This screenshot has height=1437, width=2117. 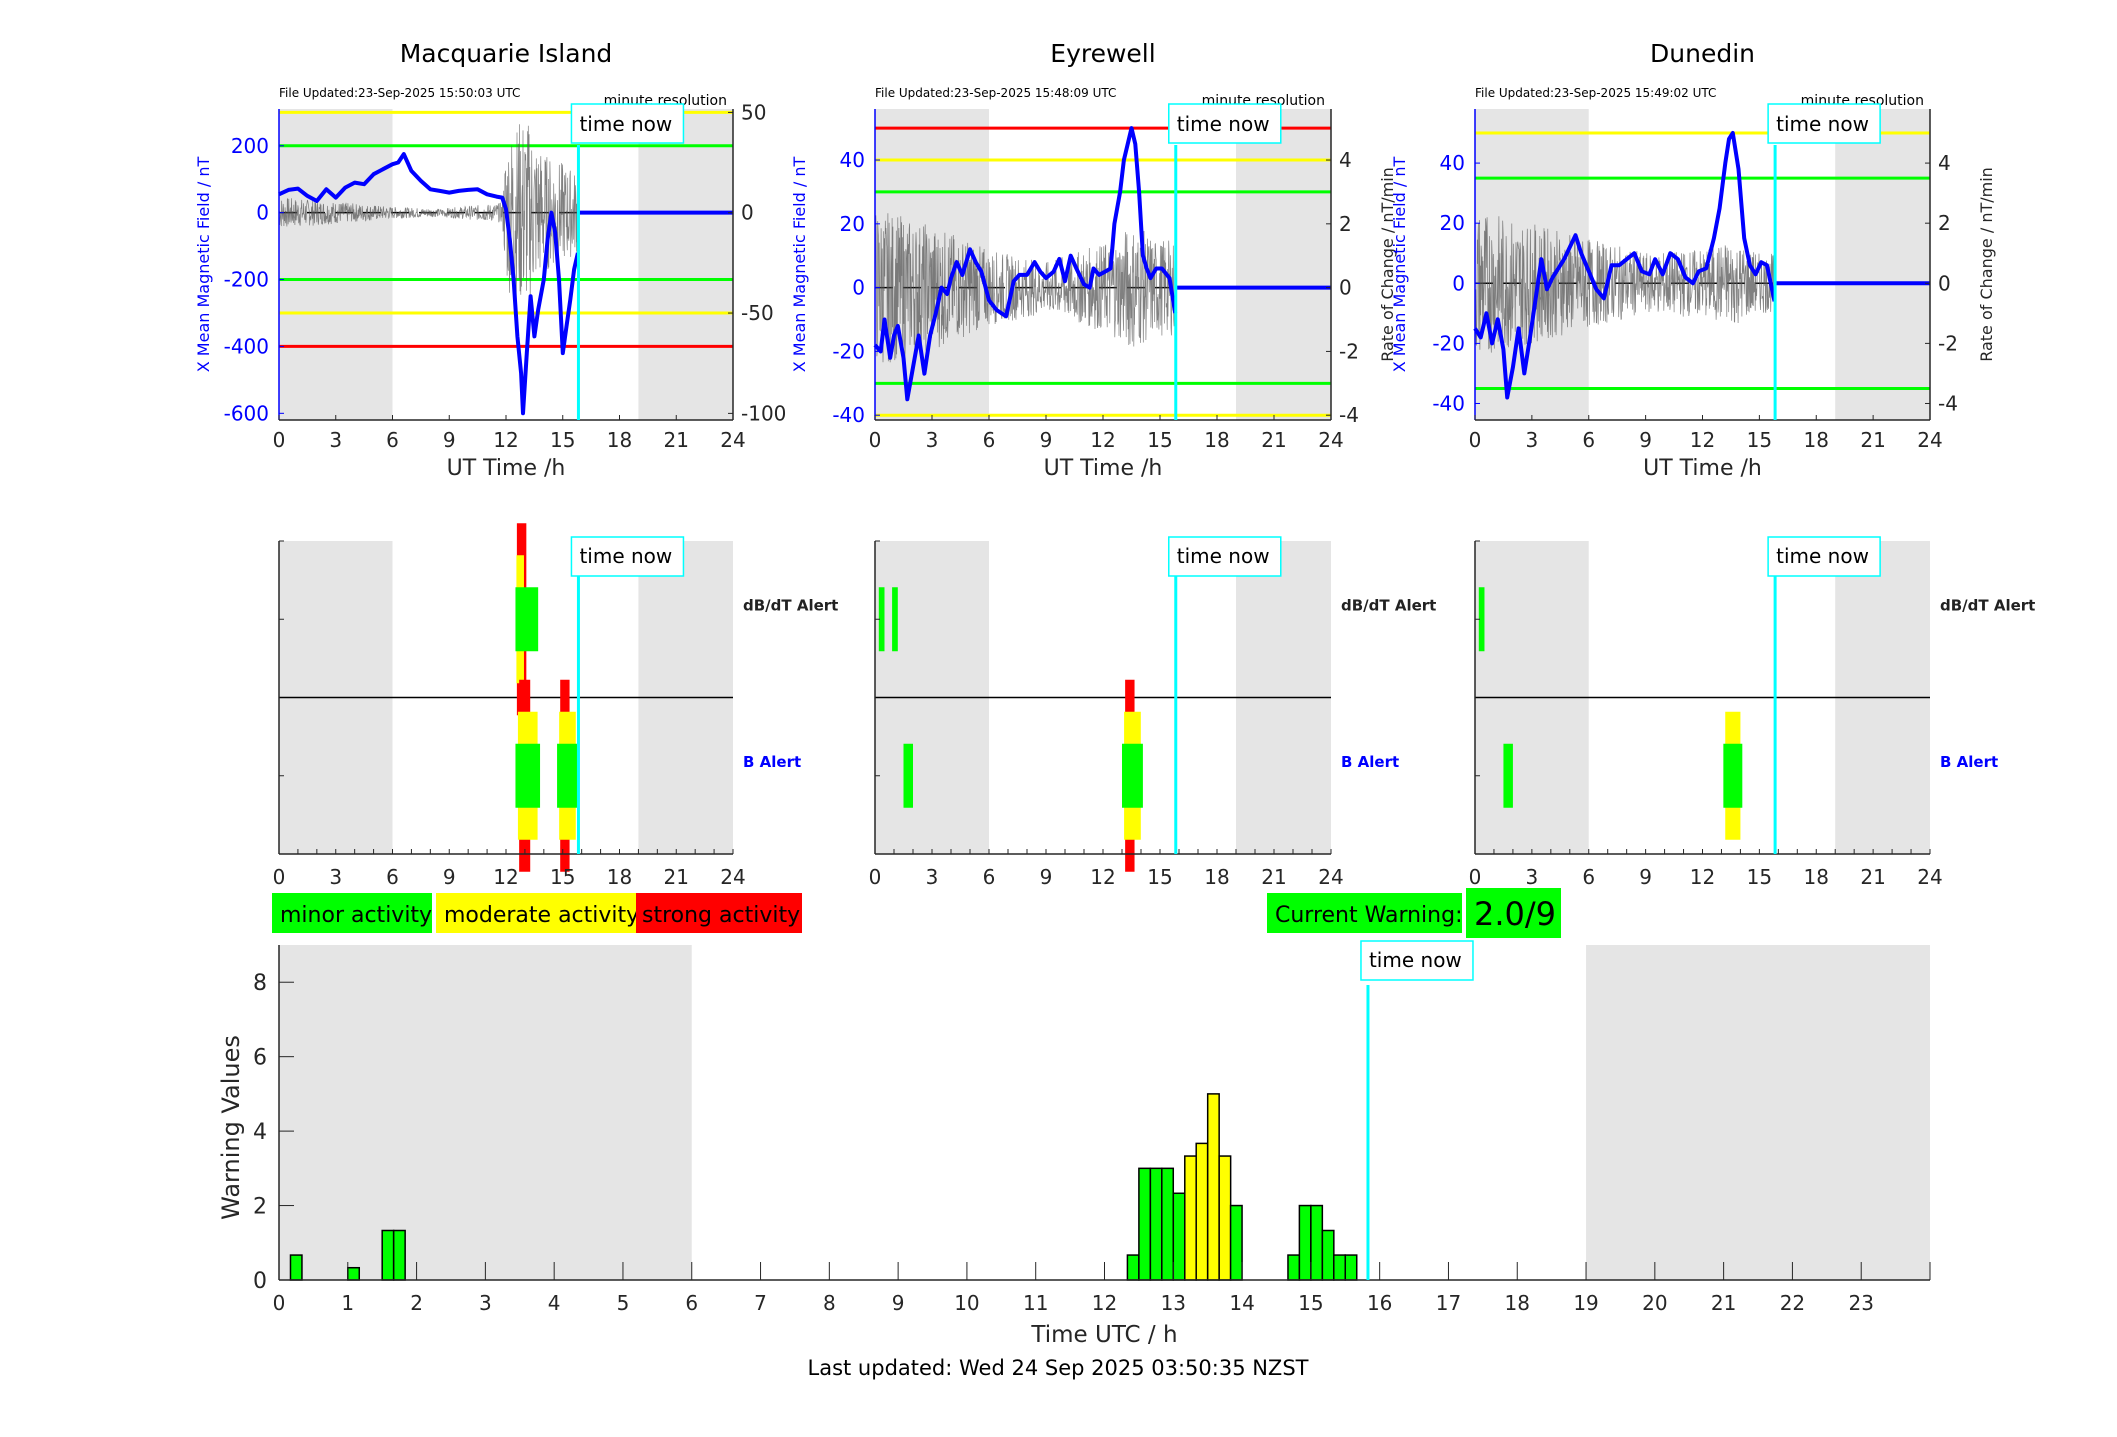 I want to click on legend-moderate-label: moderate activity, so click(x=541, y=915).